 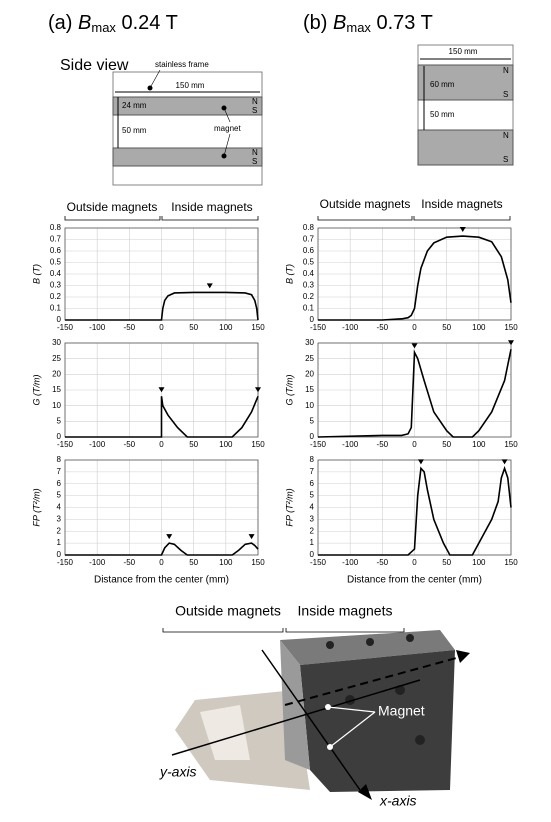 What do you see at coordinates (442, 84) in the screenshot?
I see `label: 60 mm` at bounding box center [442, 84].